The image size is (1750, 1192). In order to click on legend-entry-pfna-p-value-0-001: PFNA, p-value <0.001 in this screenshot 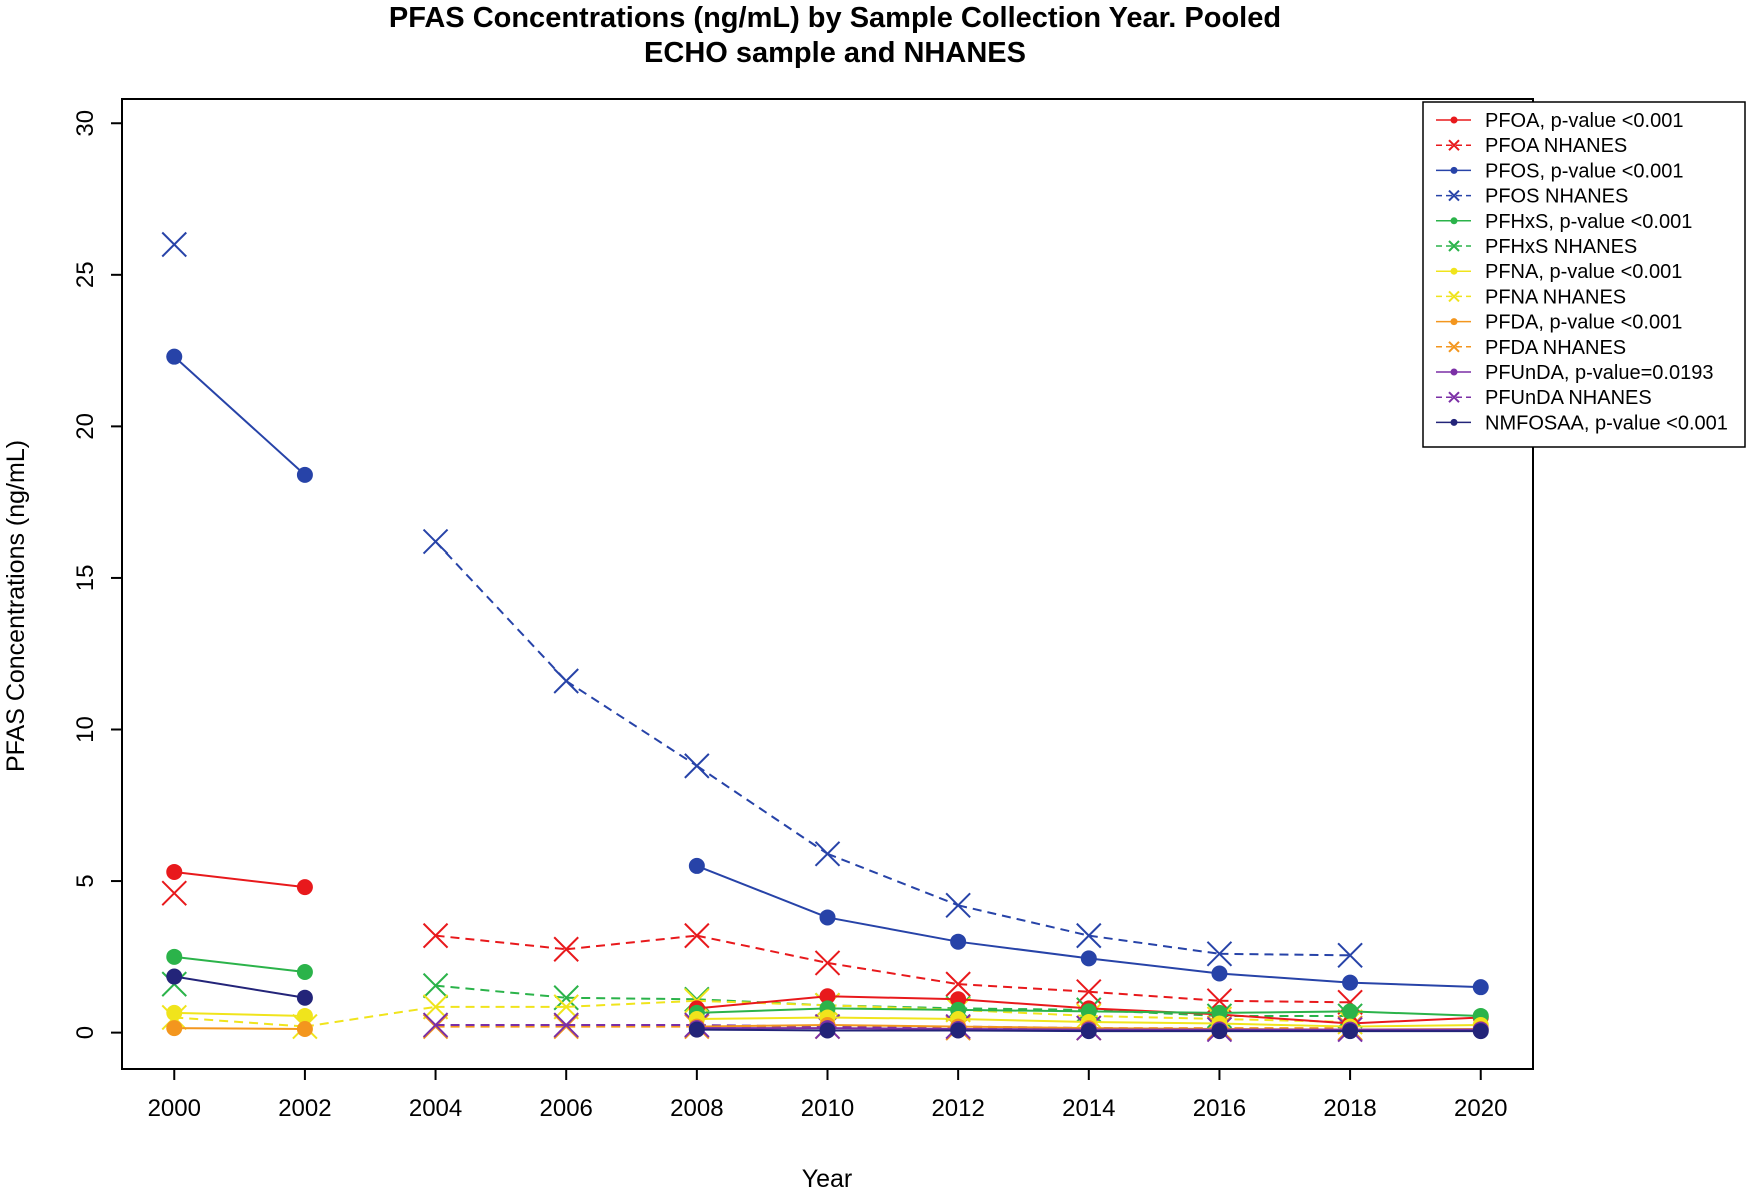, I will do `click(1559, 272)`.